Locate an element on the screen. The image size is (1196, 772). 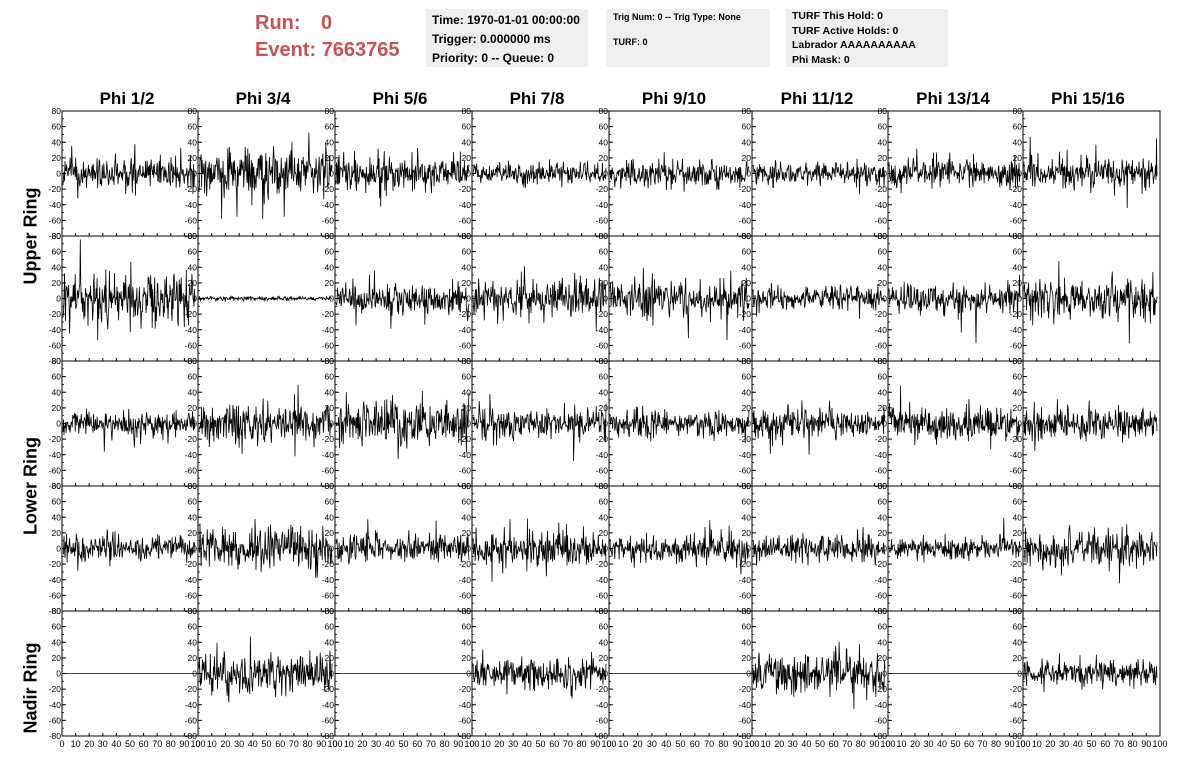
column-header-phi-7-8: Phi 7/8 is located at coordinates (537, 98).